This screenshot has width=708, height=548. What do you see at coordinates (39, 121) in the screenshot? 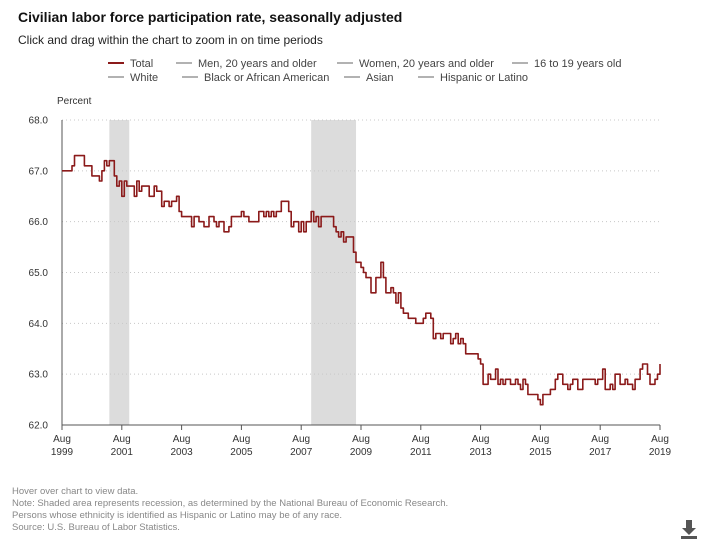
I see `y-tick-label: 68.0` at bounding box center [39, 121].